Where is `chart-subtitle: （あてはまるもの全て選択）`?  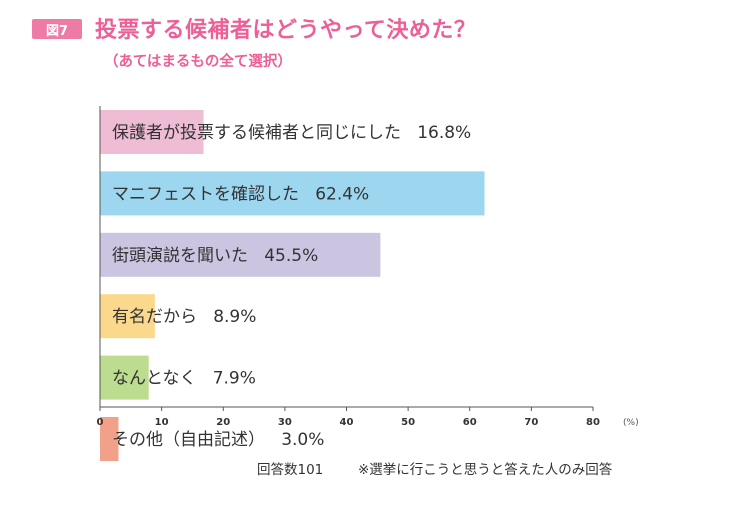
chart-subtitle: （あてはまるもの全て選択） is located at coordinates (198, 62).